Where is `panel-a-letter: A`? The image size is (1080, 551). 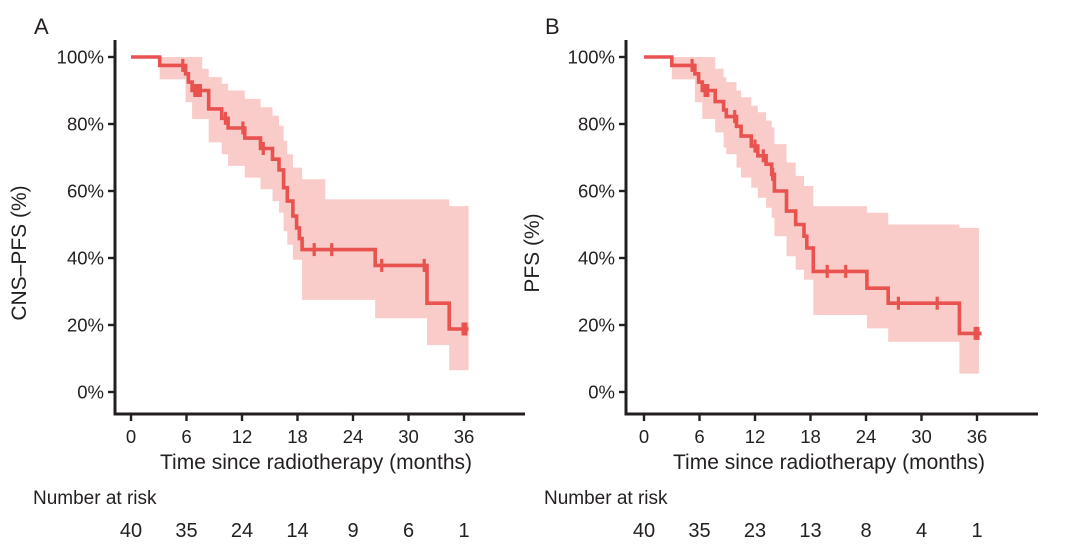
panel-a-letter: A is located at coordinates (41, 26).